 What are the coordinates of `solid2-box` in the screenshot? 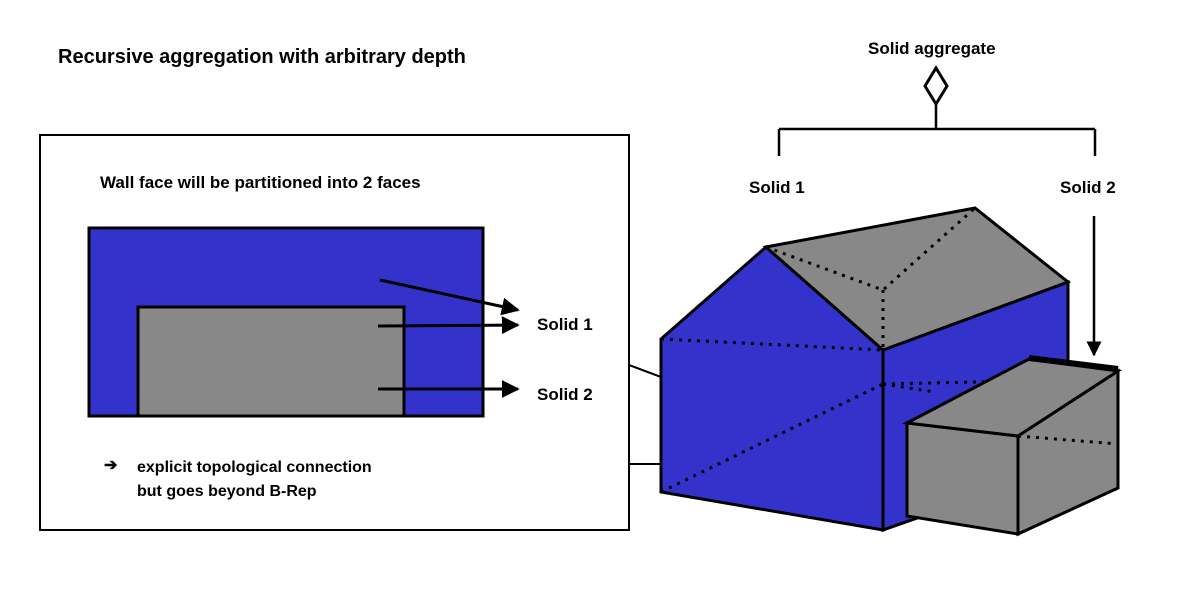 It's located at (1012, 446).